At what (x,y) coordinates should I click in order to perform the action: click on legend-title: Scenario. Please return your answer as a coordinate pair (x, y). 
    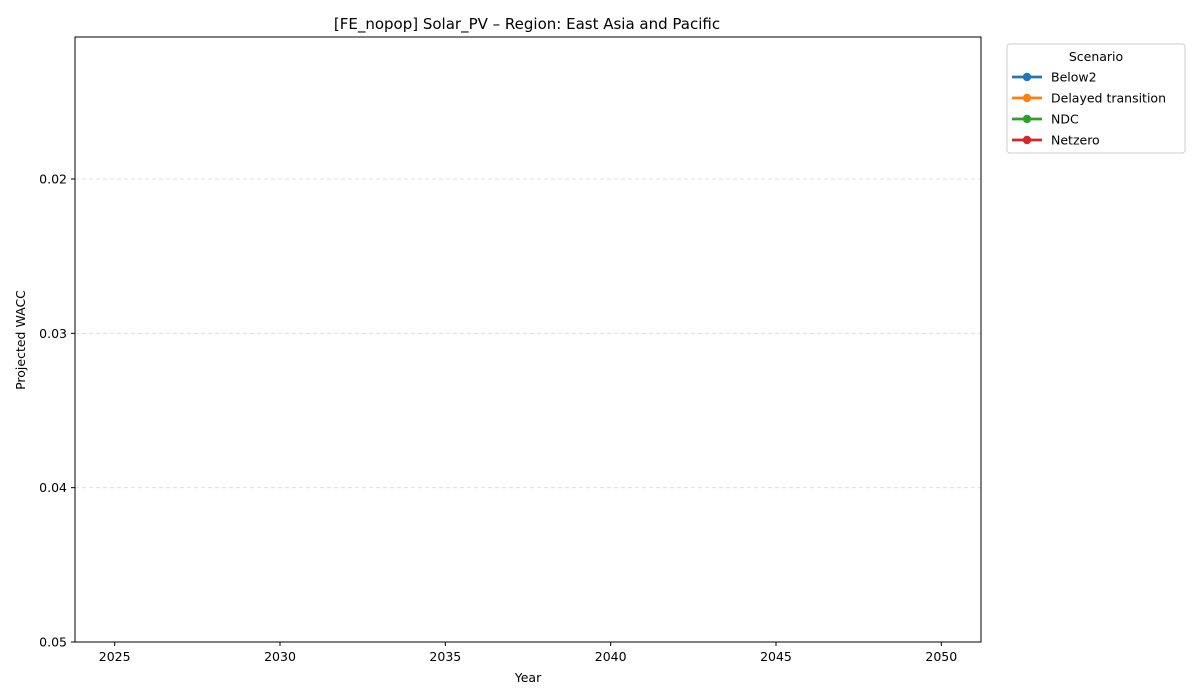
    Looking at the image, I should click on (1096, 56).